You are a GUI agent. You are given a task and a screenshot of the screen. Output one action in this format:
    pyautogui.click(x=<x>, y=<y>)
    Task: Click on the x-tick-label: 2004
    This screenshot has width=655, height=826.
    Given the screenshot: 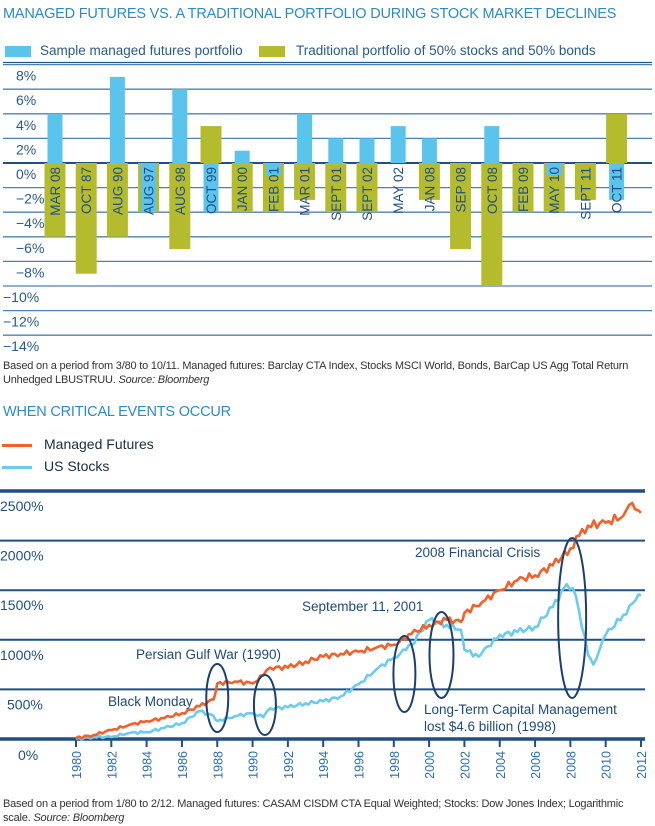 What is the action you would take?
    pyautogui.click(x=501, y=765)
    